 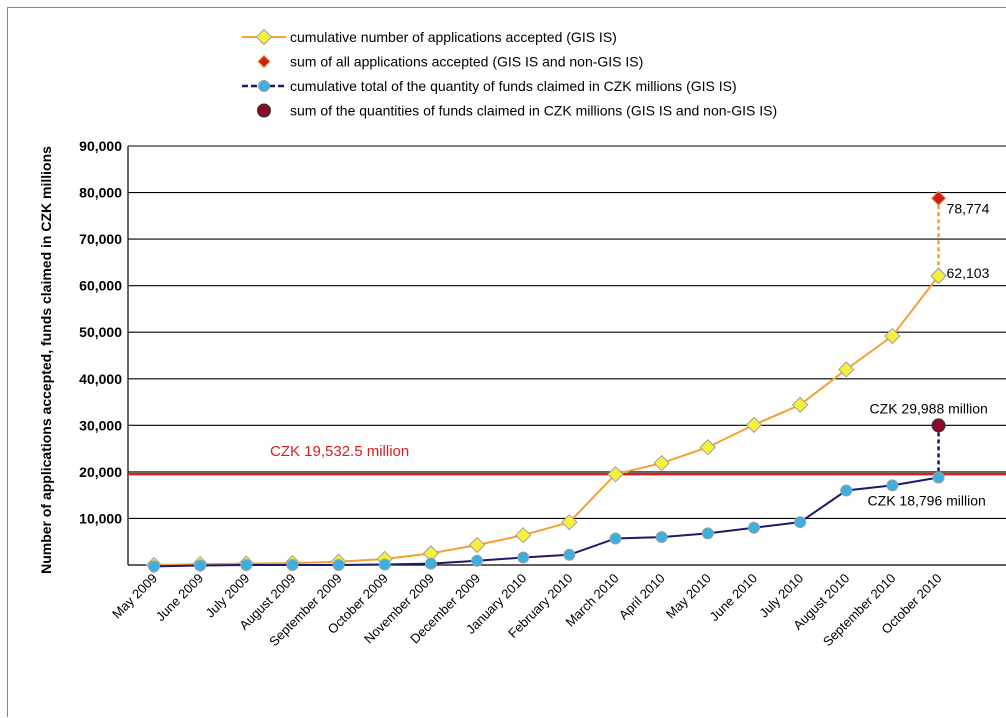 What do you see at coordinates (927, 500) in the screenshot?
I see `funds-last-label: CZK 18,796 million` at bounding box center [927, 500].